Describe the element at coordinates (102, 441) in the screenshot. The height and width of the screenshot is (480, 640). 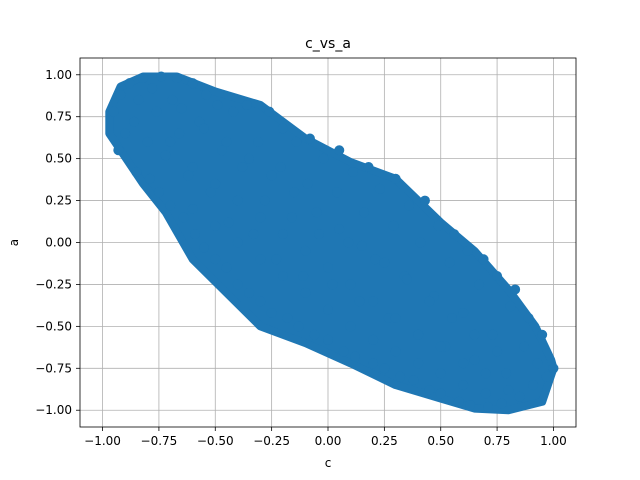
I see `x-tick-label: −1.00` at that location.